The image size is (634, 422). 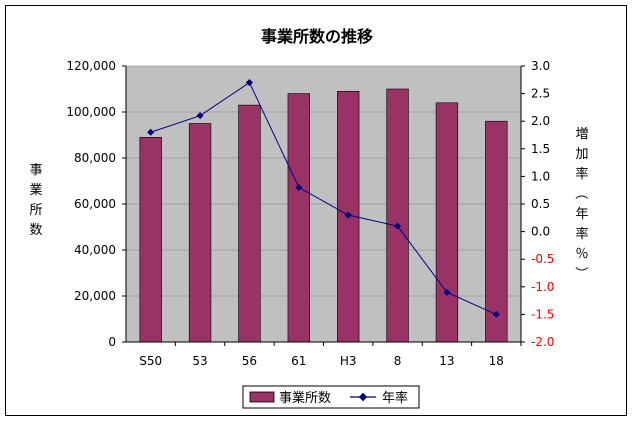 I want to click on right-axis-label-char: （, so click(x=580, y=192).